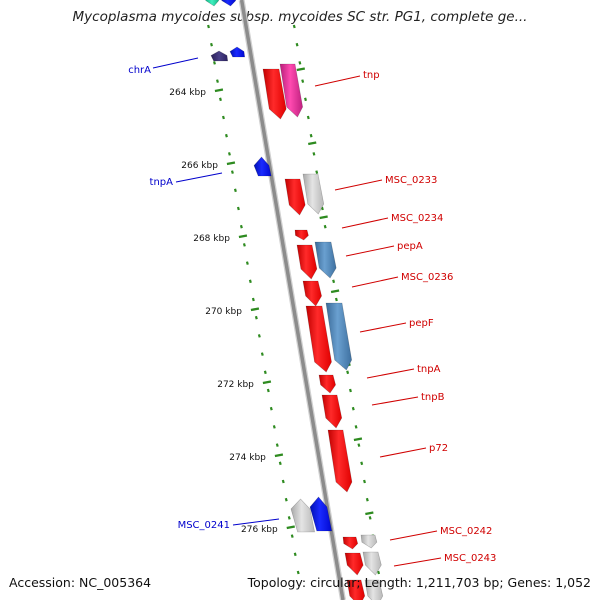 This screenshot has width=600, height=600. Describe the element at coordinates (410, 246) in the screenshot. I see `gene-label-forward: pepA` at that location.